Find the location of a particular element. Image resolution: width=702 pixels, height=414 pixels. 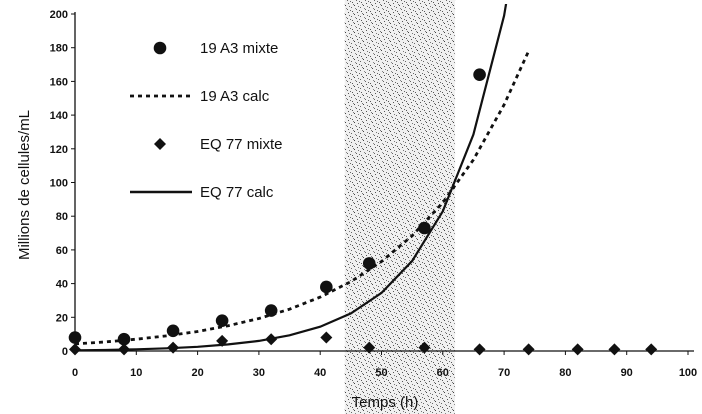

x-tick-label: 80 is located at coordinates (565, 373).